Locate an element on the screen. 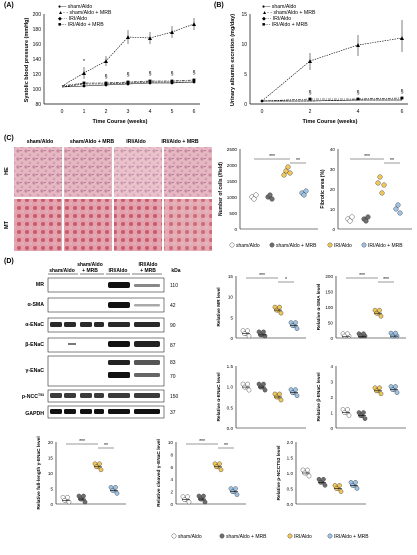 The image size is (417, 555). kda-value: 42 is located at coordinates (173, 306).